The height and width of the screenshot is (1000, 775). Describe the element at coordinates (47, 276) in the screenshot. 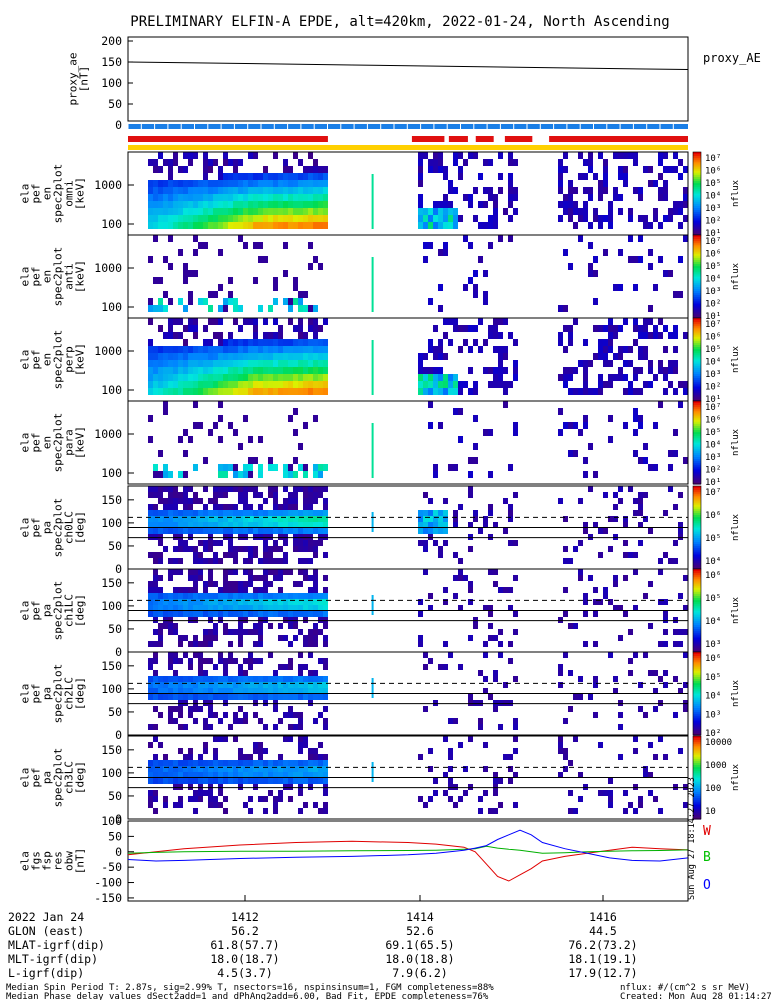

I see `ylabel-line: en` at that location.